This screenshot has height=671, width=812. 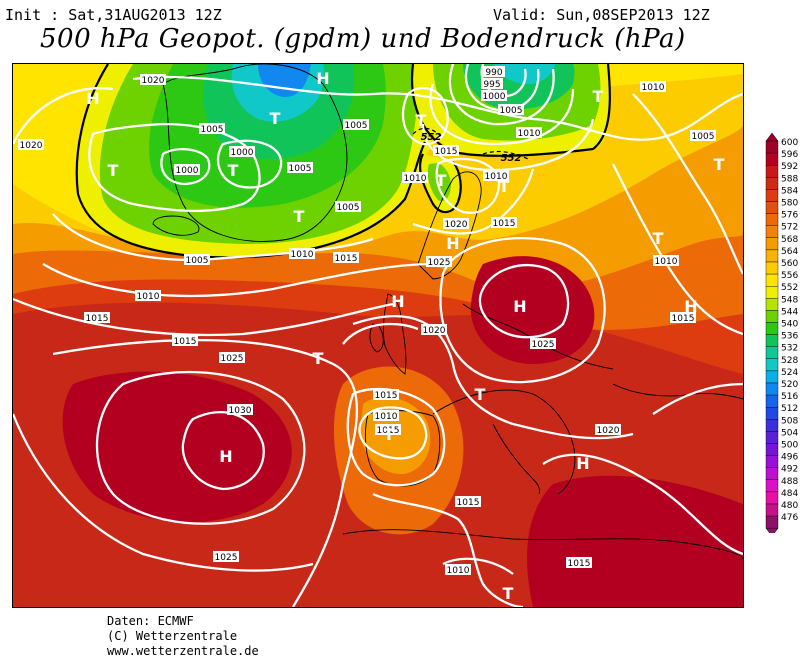 I want to click on coast-italy, so click(x=516, y=459).